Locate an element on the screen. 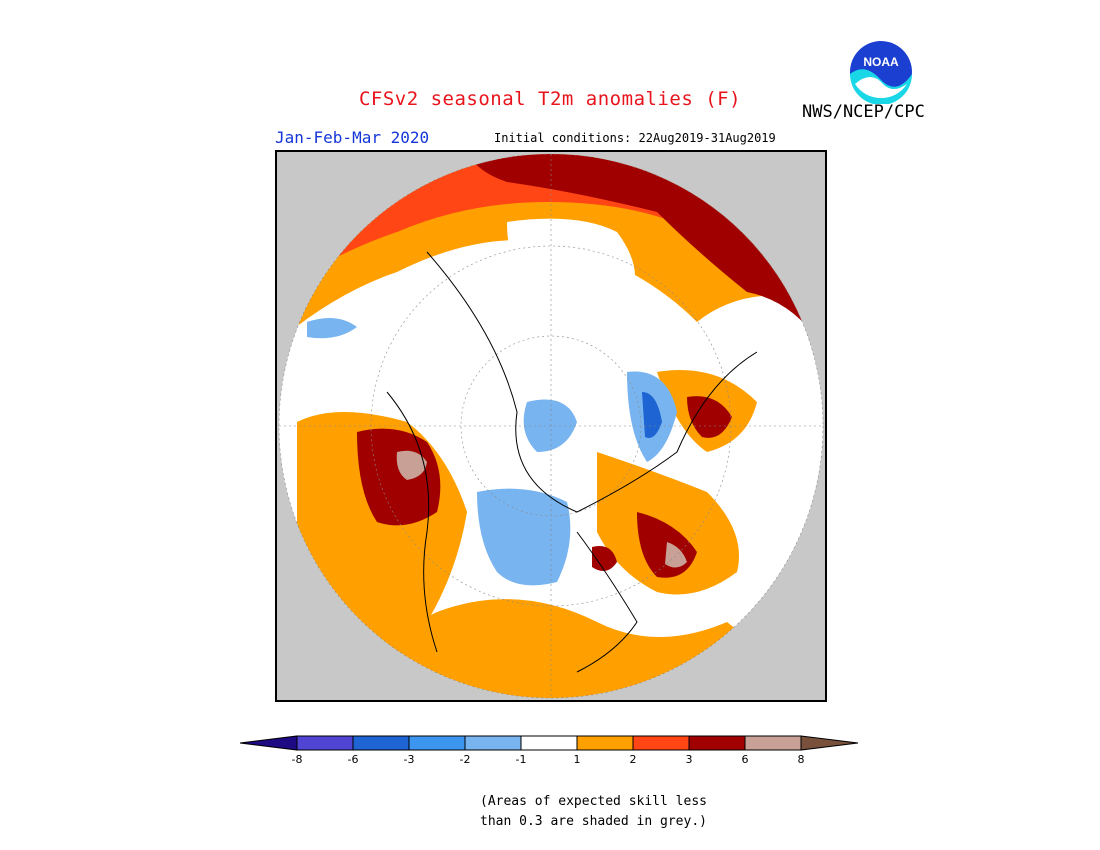 This screenshot has width=1100, height=850. anomaly-region-neutral is located at coordinates (571, 262).